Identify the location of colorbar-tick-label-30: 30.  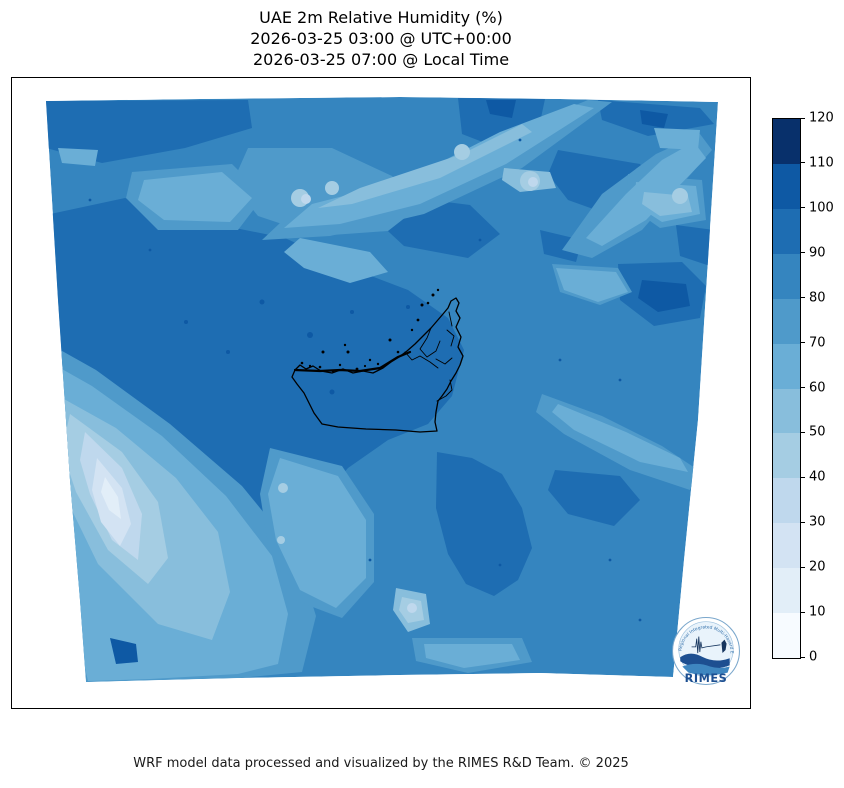
(817, 522).